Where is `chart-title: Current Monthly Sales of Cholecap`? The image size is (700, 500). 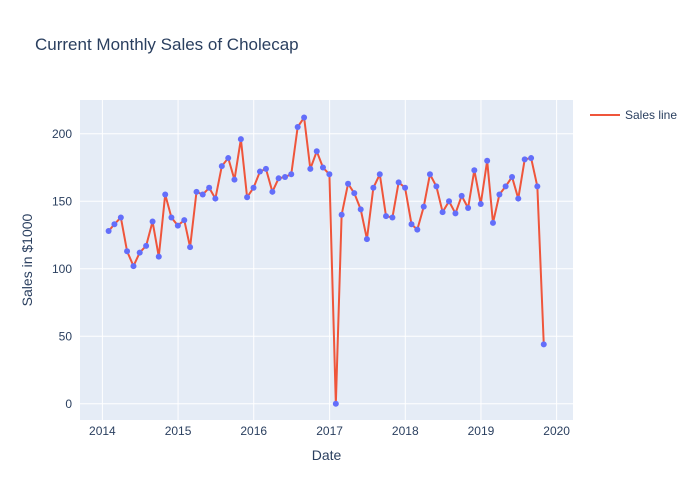 chart-title: Current Monthly Sales of Cholecap is located at coordinates (167, 44).